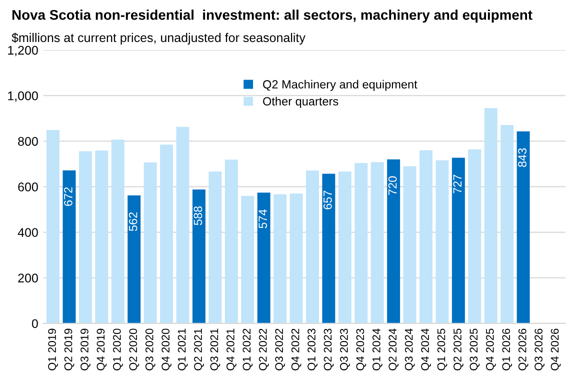 This screenshot has height=385, width=577. What do you see at coordinates (475, 349) in the screenshot?
I see `x-tick-label: Q3 2025` at bounding box center [475, 349].